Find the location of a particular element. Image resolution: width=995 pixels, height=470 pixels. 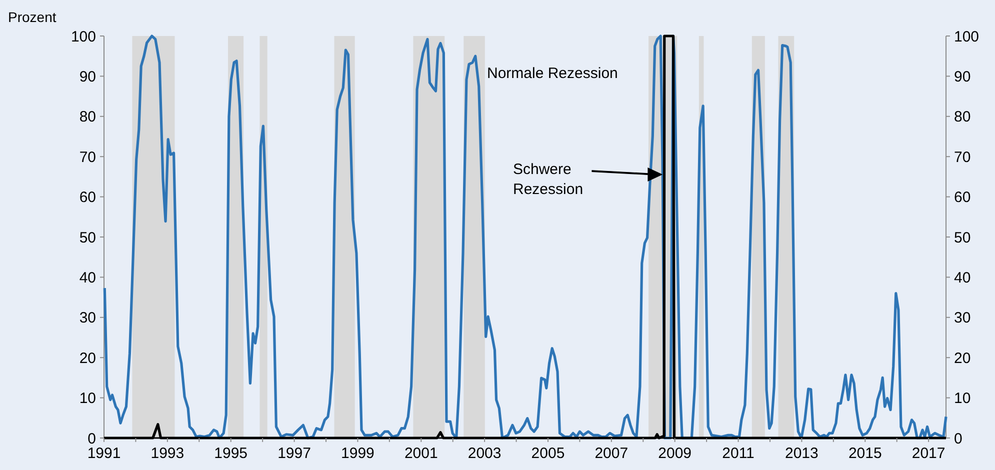

x-tick-label: 2005 is located at coordinates (548, 453).